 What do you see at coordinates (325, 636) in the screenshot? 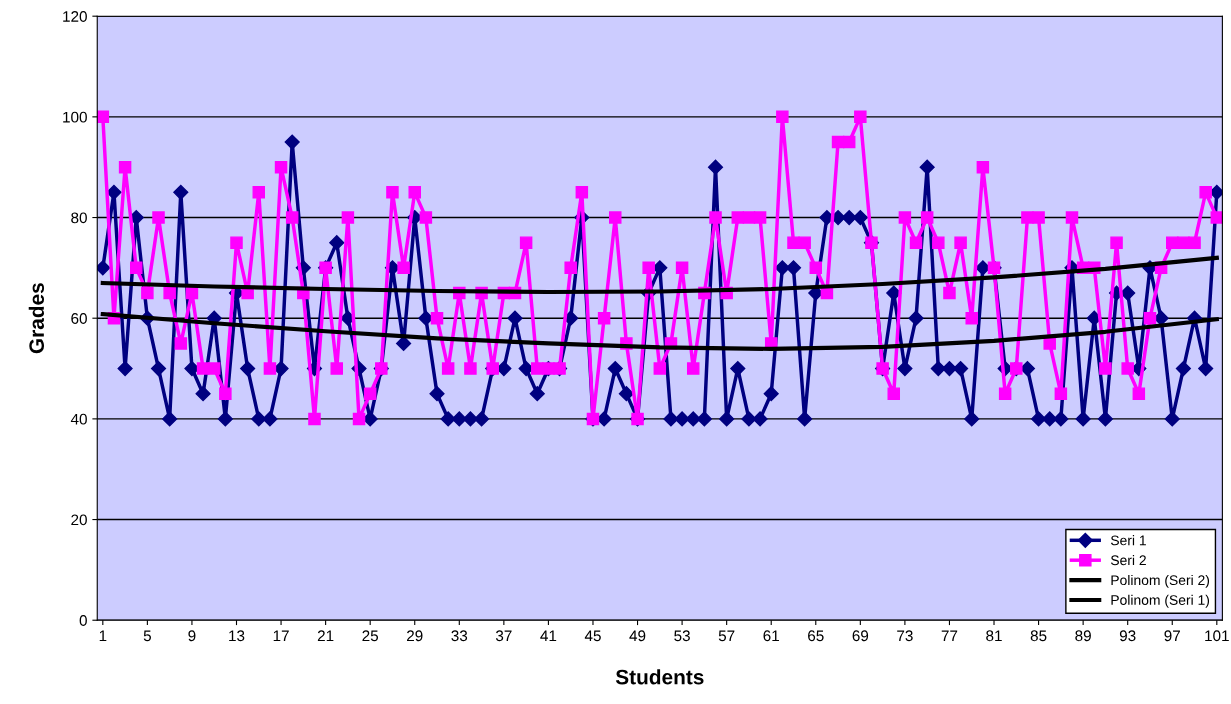
I see `x-tick-label: 21` at bounding box center [325, 636].